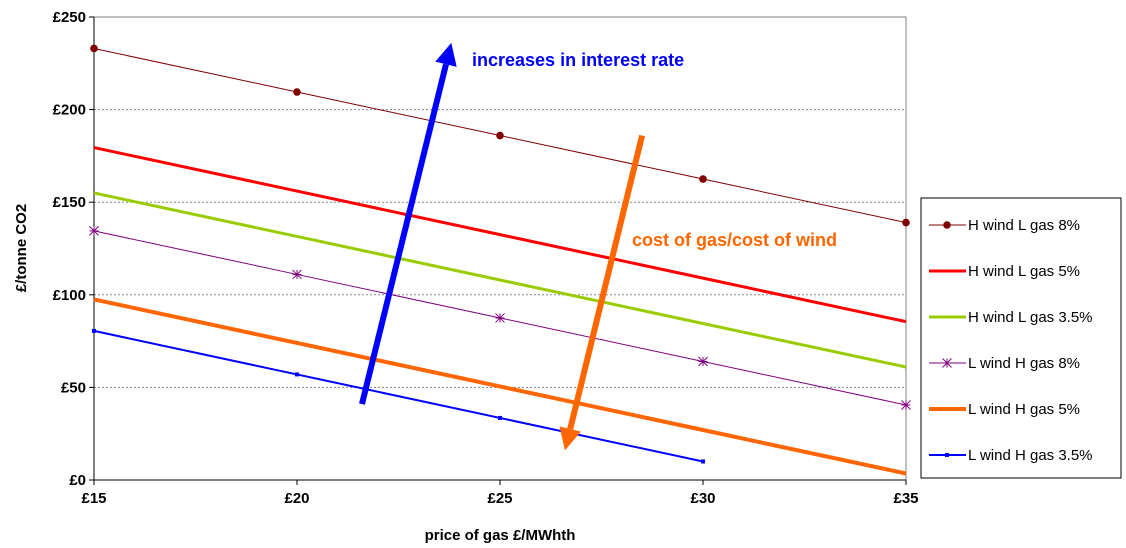  What do you see at coordinates (77, 480) in the screenshot?
I see `y-tick-label: £0` at bounding box center [77, 480].